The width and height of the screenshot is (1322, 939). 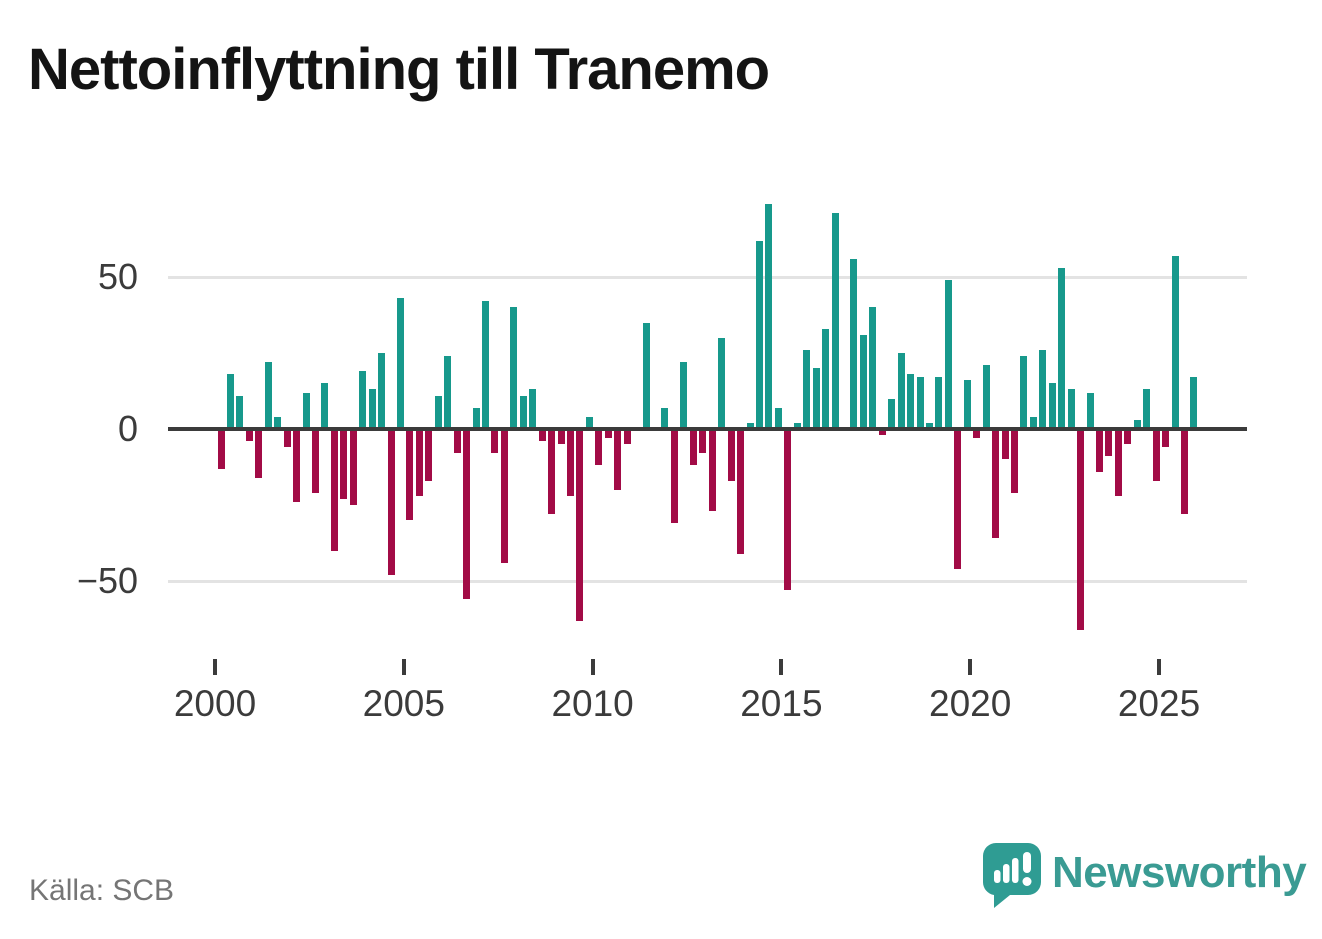 What do you see at coordinates (102, 890) in the screenshot?
I see `source-caption: Källa: SCB` at bounding box center [102, 890].